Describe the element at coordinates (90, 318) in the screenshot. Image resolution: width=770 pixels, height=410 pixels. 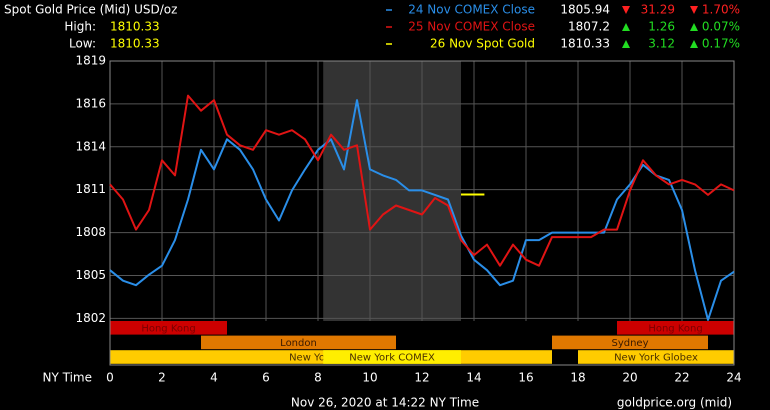
I see `y-tick-label: 1802` at that location.